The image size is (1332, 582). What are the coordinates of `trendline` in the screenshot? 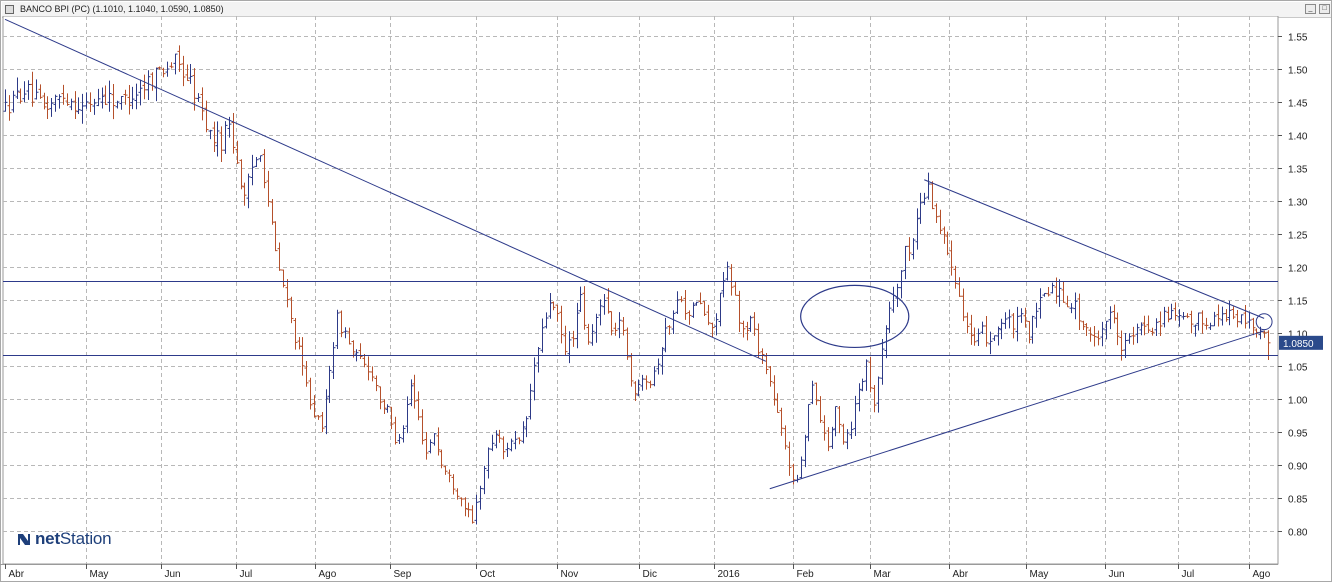 It's located at (1094, 249).